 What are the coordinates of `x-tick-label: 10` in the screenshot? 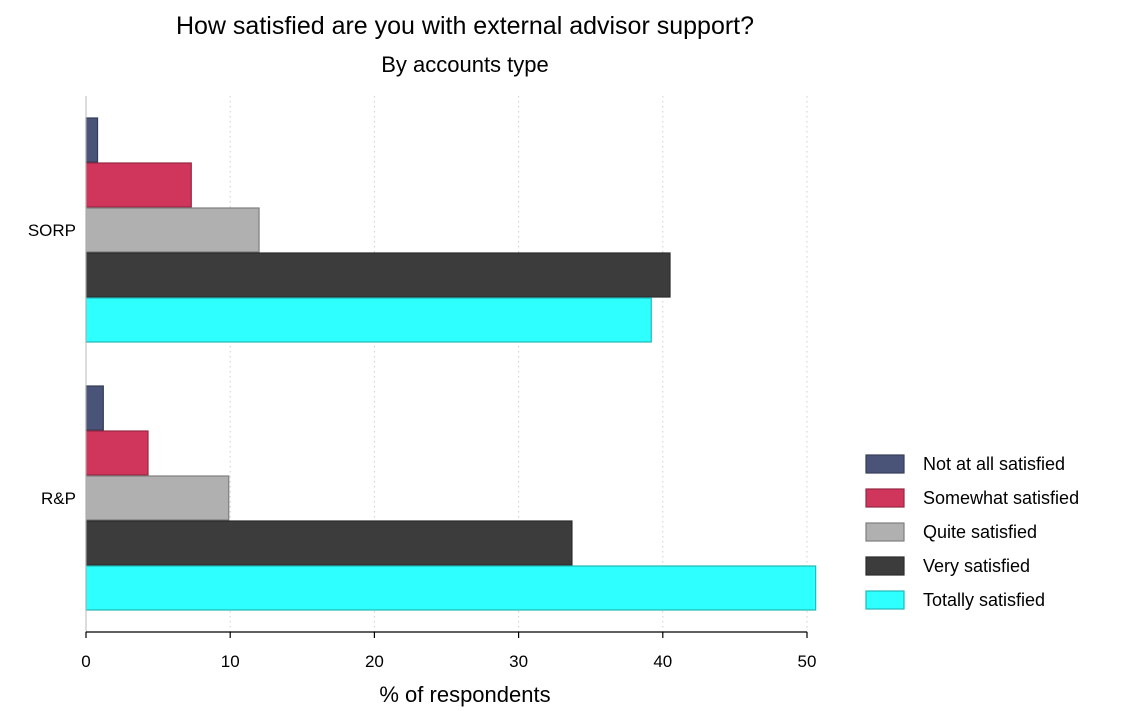 It's located at (230, 661).